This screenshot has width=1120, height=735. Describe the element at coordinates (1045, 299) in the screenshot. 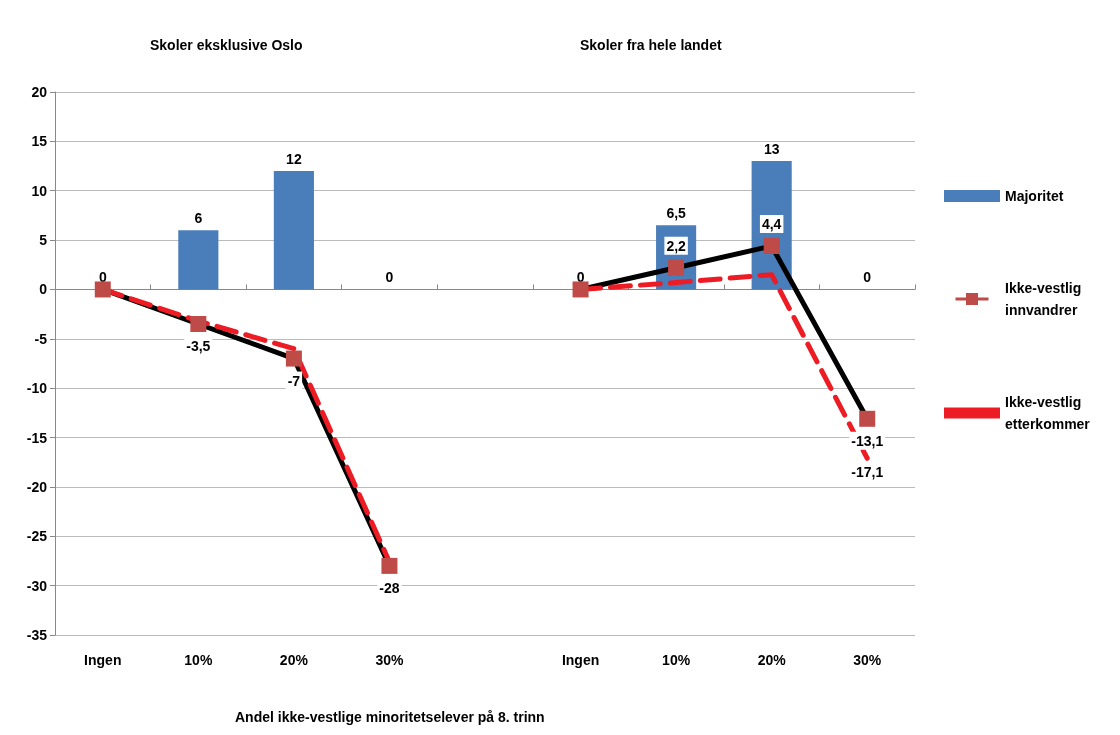

I see `legend-label: Ikke-vestlig innvandrer` at that location.